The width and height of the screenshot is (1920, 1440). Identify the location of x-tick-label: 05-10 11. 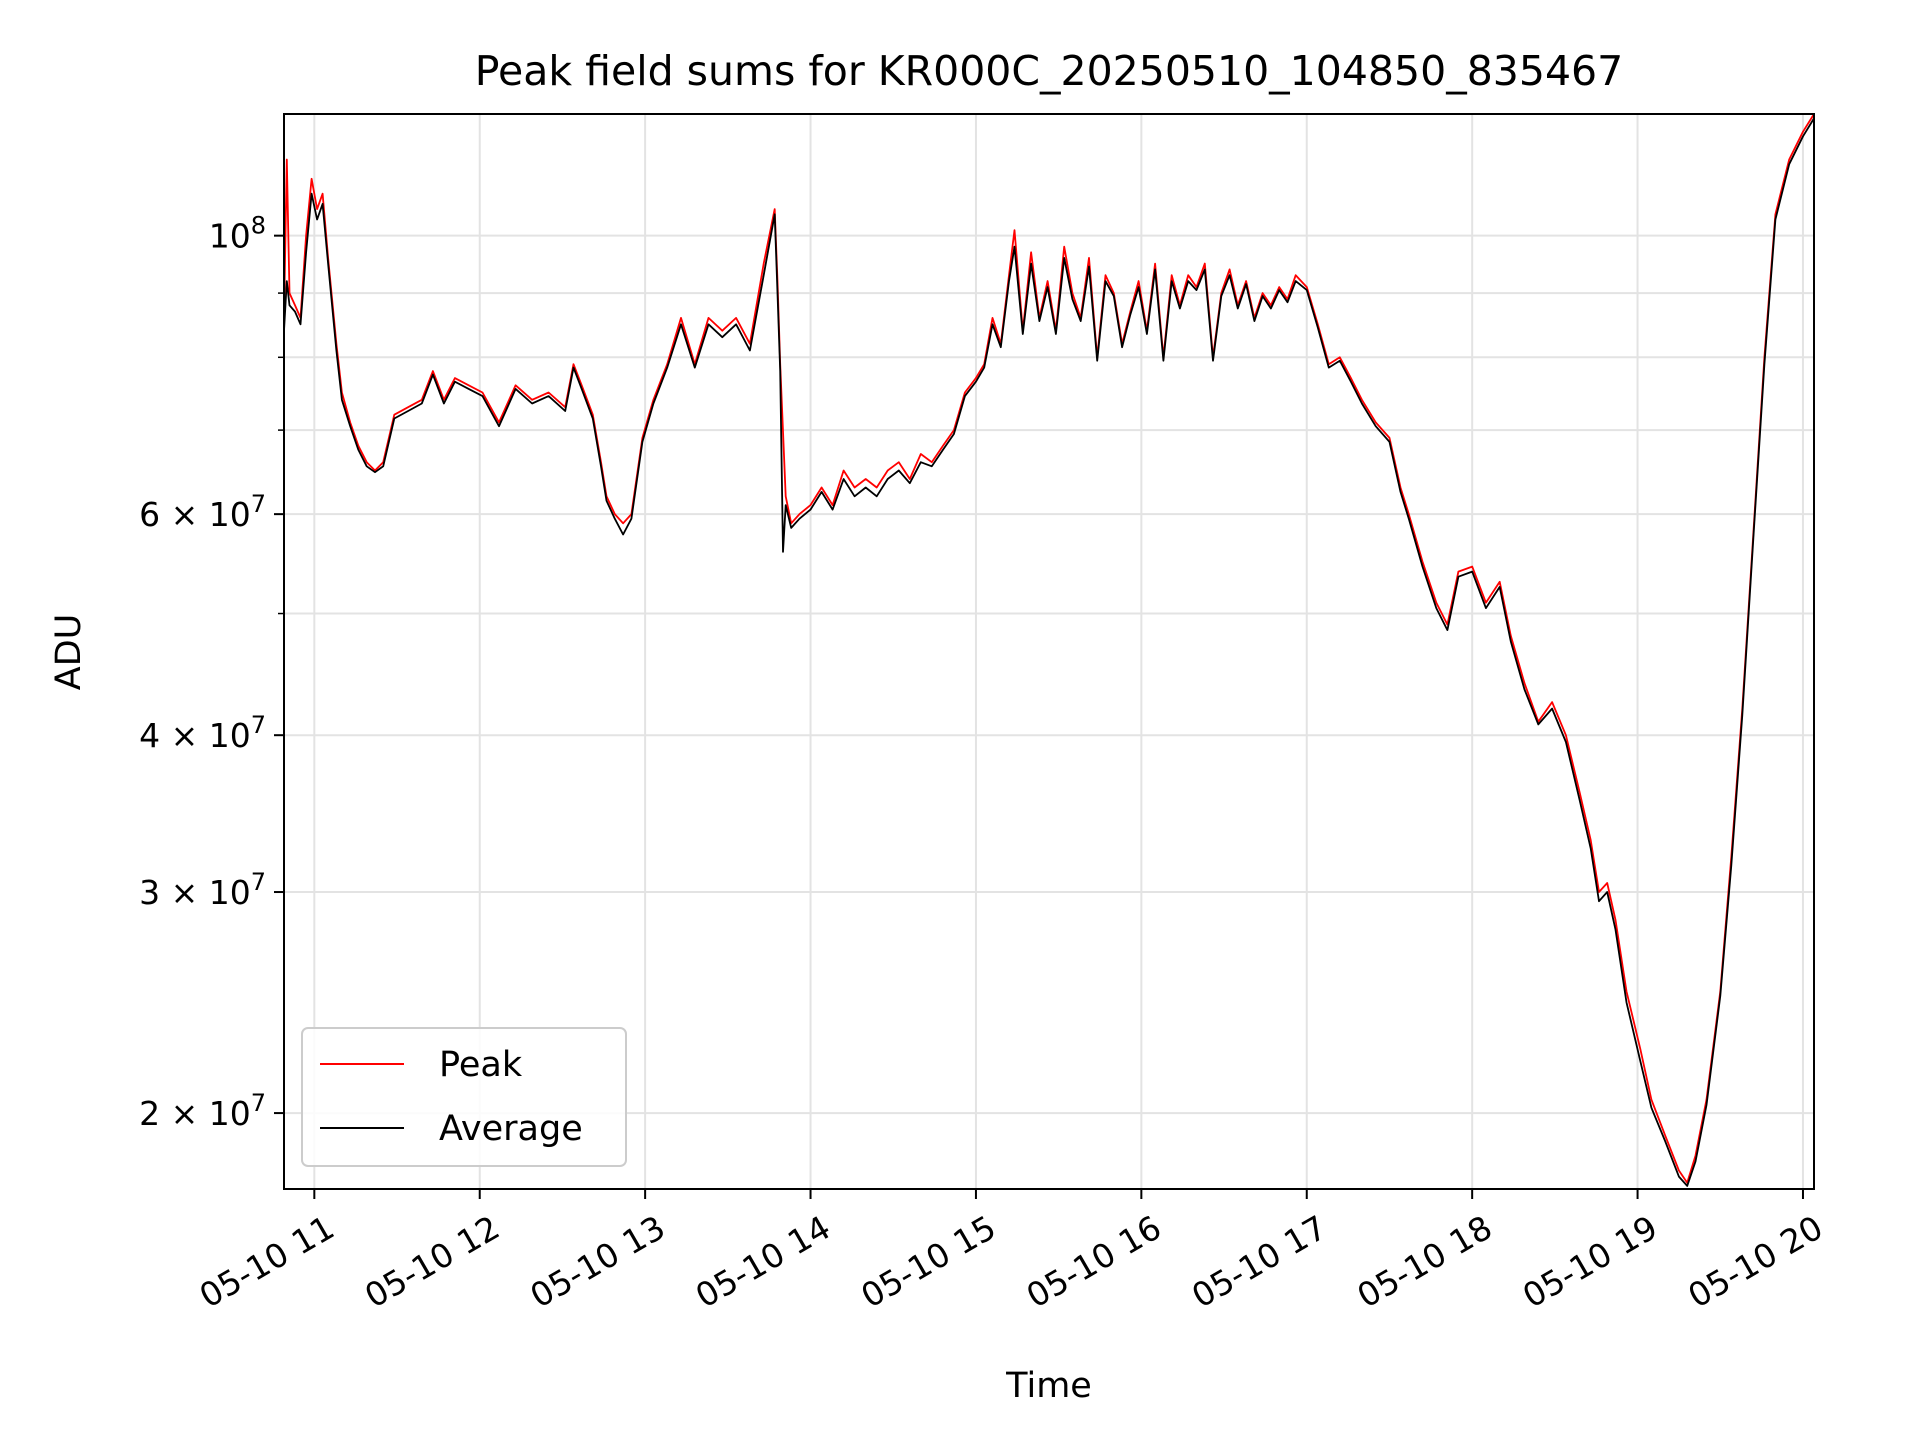
(267, 1262).